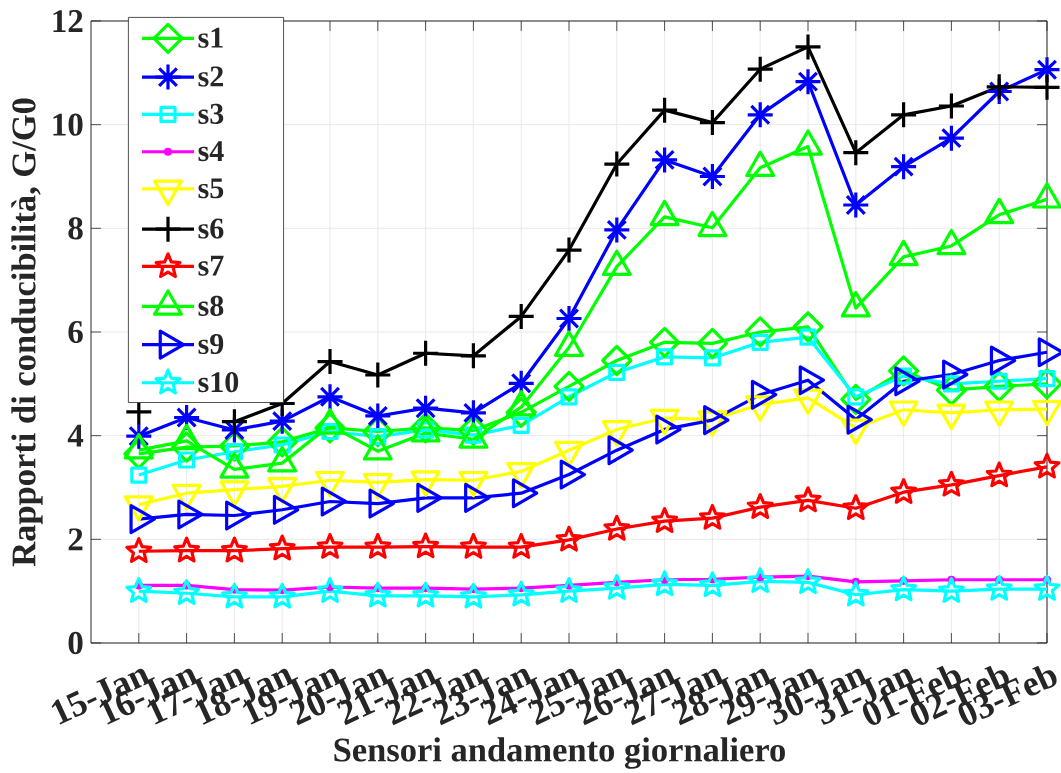 This screenshot has height=773, width=1061. What do you see at coordinates (75, 643) in the screenshot?
I see `y-tick-label: 0` at bounding box center [75, 643].